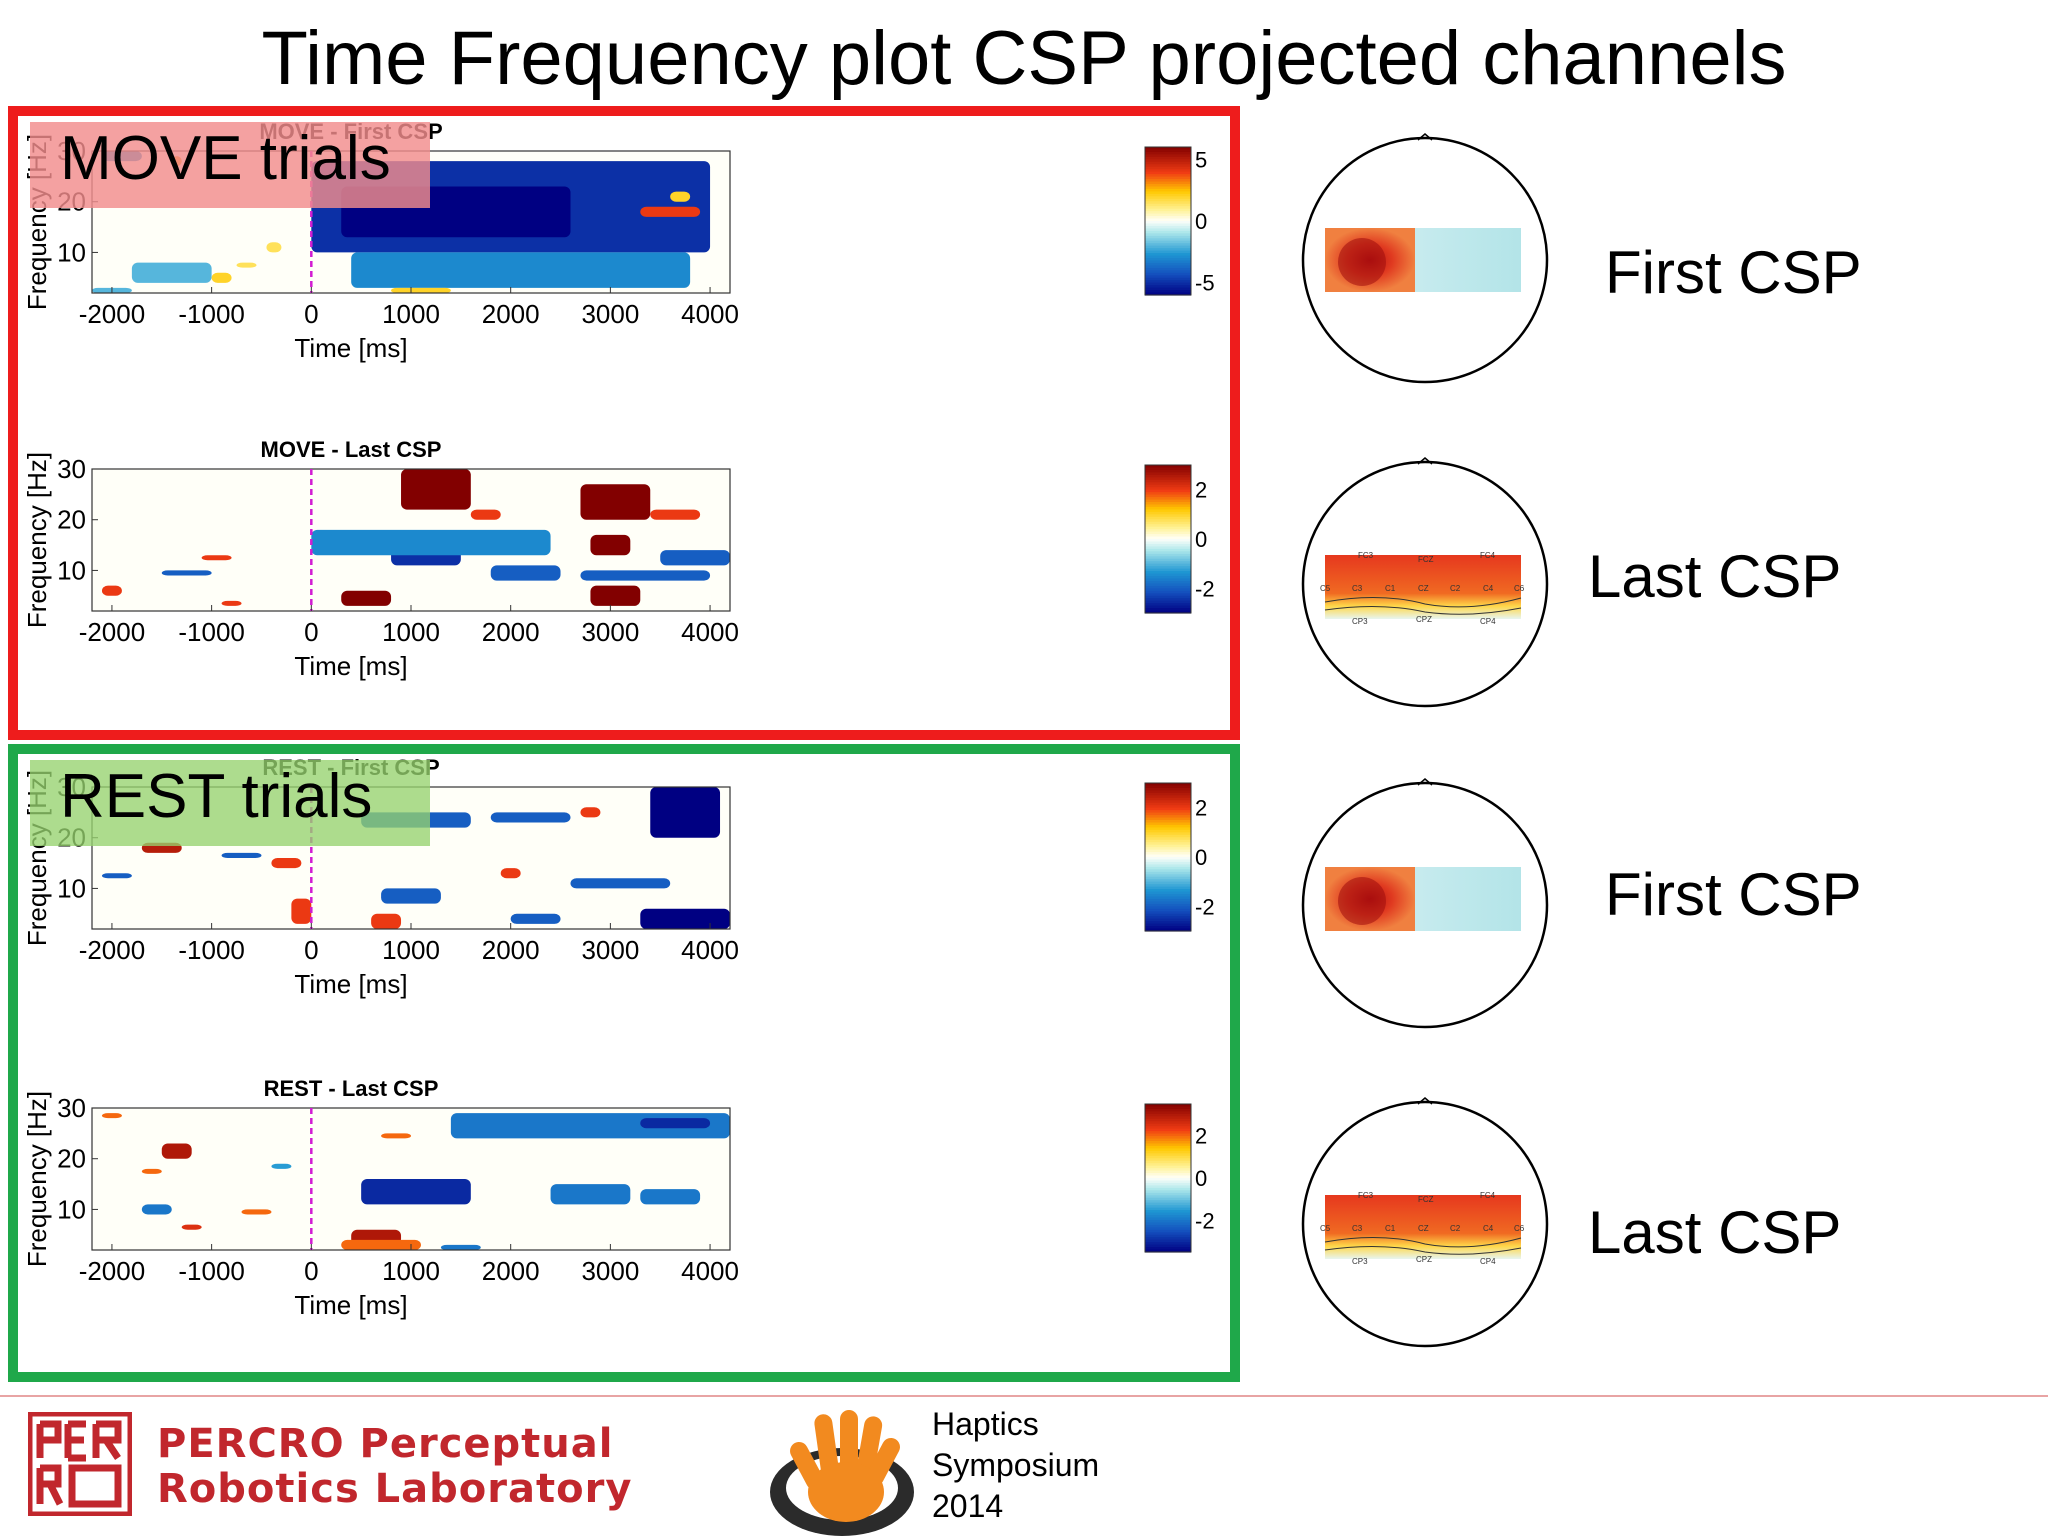 This screenshot has height=1536, width=2048. I want to click on haptics-hand-logo, so click(842, 1473).